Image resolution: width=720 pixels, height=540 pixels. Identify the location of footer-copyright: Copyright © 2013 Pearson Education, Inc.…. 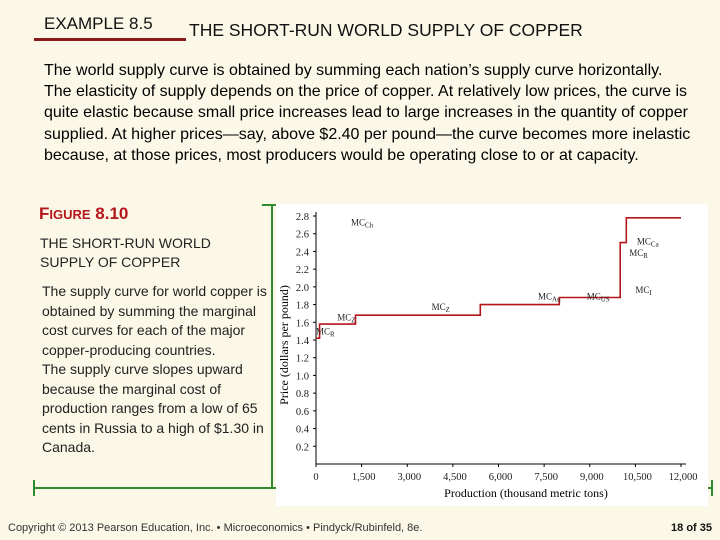
(215, 528).